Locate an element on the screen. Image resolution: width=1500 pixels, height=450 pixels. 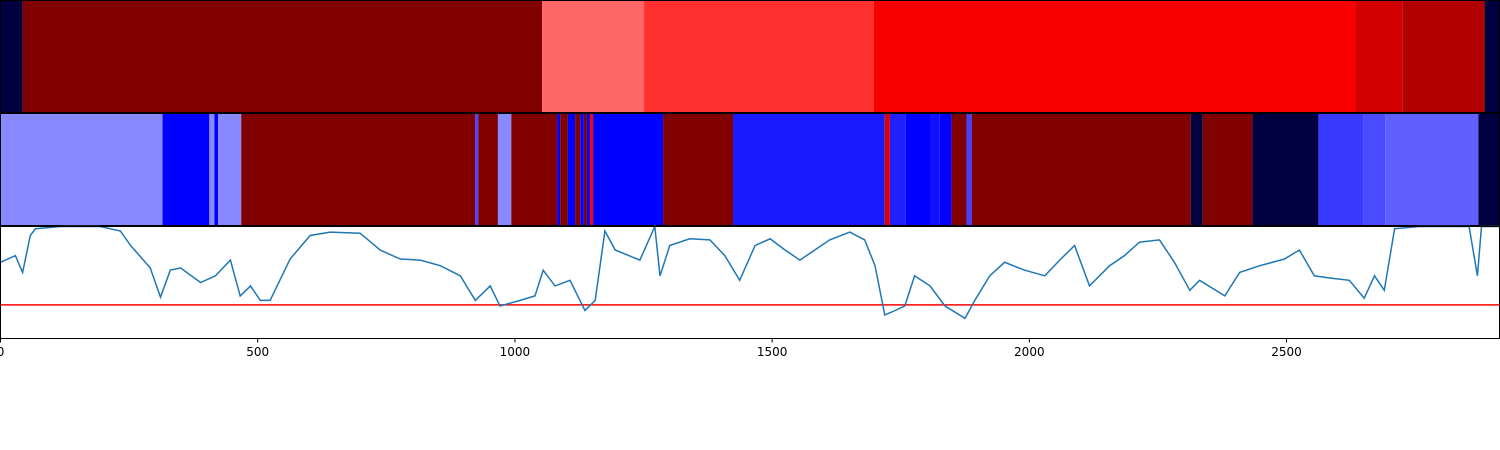
x-tick-label: 2000 is located at coordinates (1029, 352).